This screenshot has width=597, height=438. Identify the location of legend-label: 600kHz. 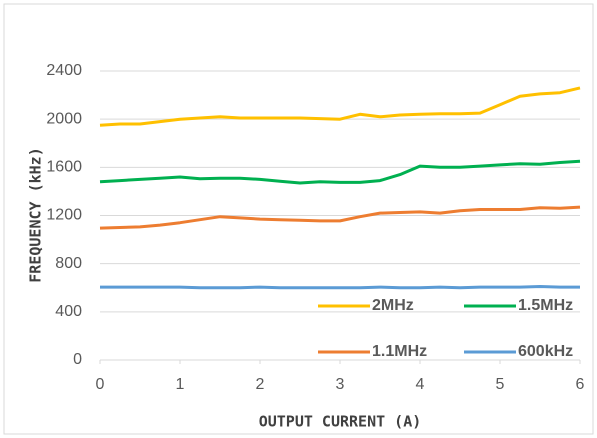
(545, 351).